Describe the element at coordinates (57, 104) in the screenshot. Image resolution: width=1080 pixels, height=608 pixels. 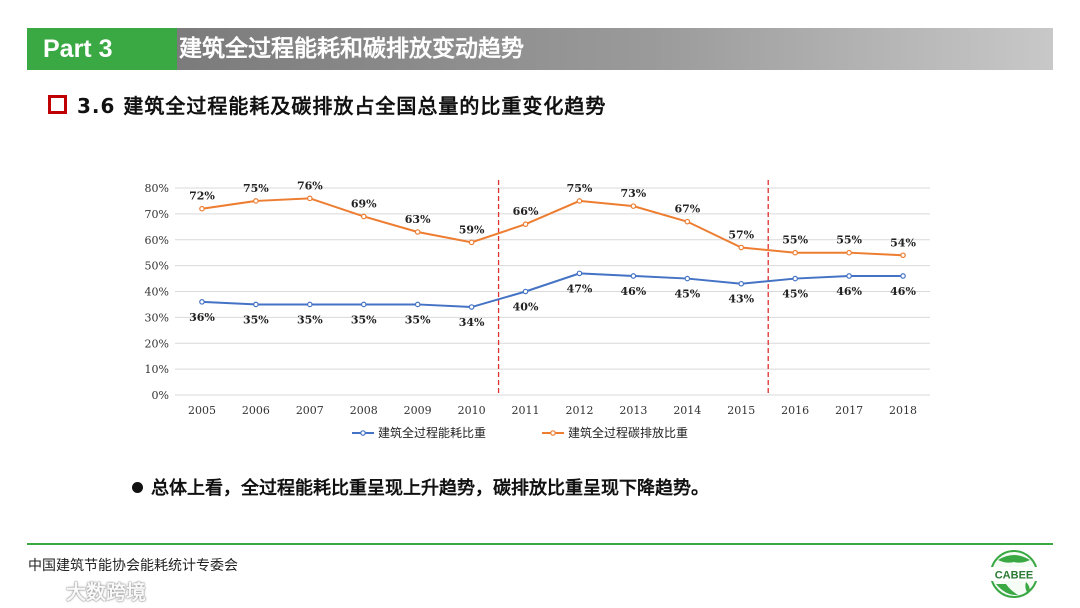
I see `square-bullet-icon` at that location.